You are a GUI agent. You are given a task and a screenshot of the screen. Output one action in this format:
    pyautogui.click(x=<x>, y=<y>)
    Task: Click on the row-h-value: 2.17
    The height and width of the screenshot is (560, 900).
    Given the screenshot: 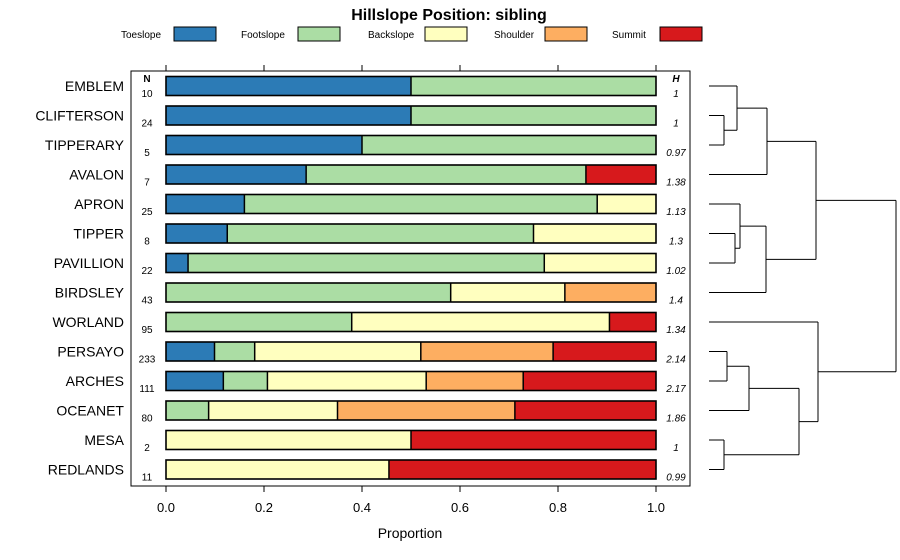 What is the action you would take?
    pyautogui.click(x=675, y=389)
    